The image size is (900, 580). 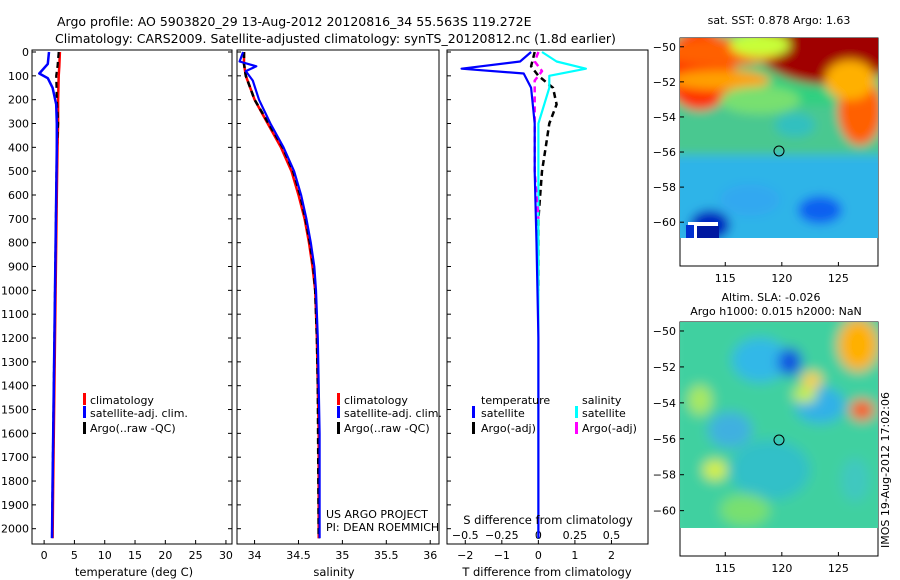 What do you see at coordinates (776, 311) in the screenshot?
I see `sla-map-subtitle: Argo h1000: 0.015 h2000: NaN` at bounding box center [776, 311].